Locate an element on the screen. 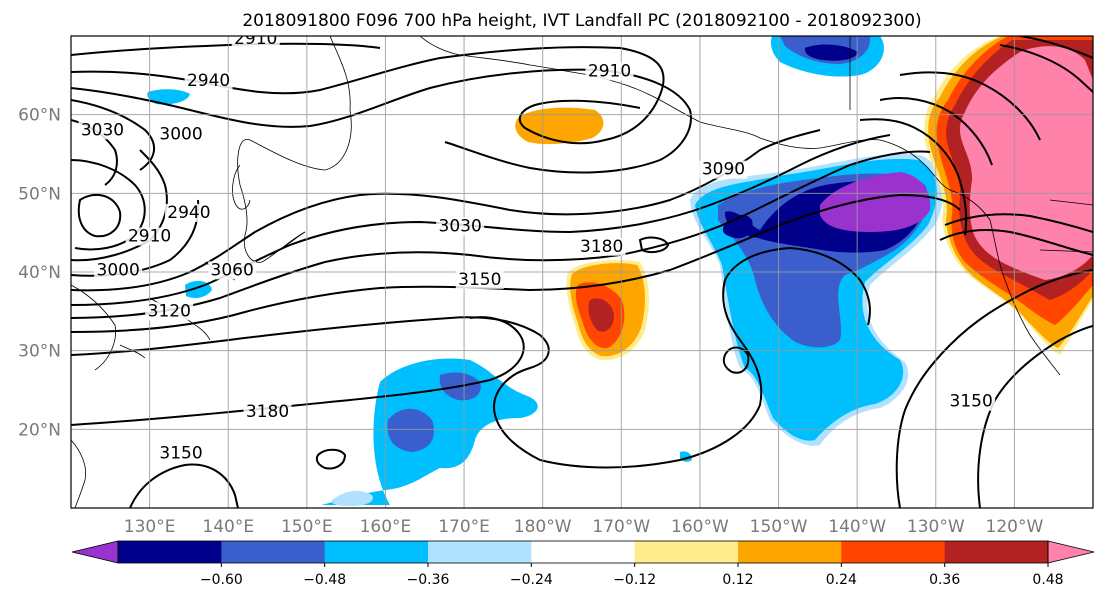 The image size is (1105, 601). contour-label: 3120 is located at coordinates (169, 311).